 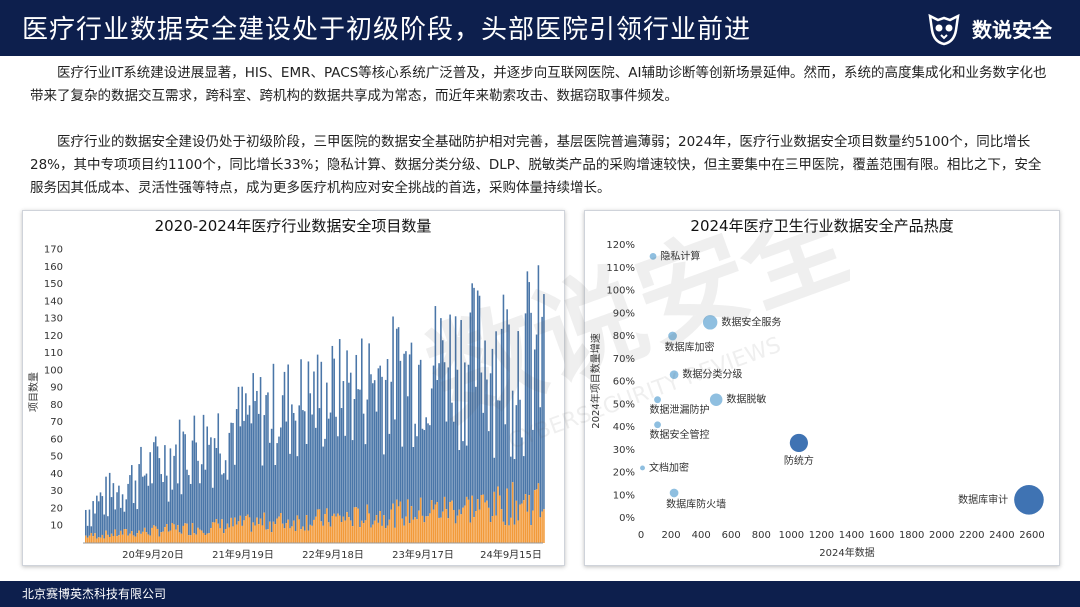 What do you see at coordinates (971, 535) in the screenshot?
I see `x-tick-label: 2200` at bounding box center [971, 535].